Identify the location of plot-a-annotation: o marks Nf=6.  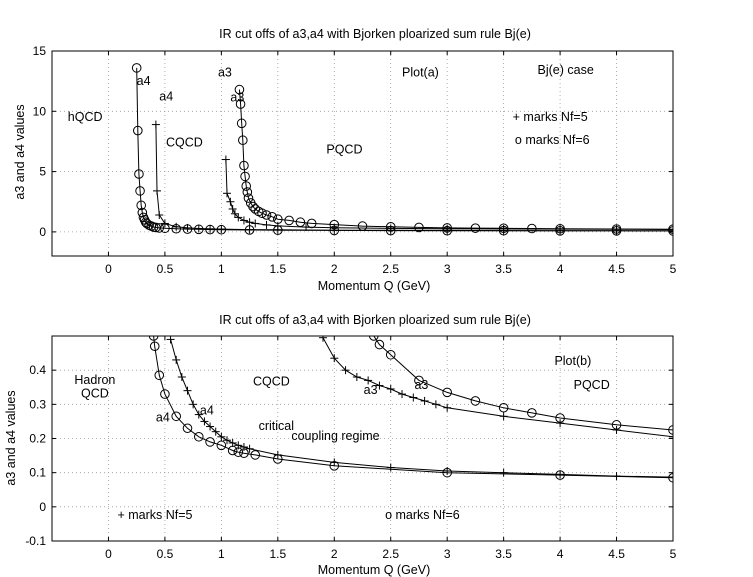
(552, 140).